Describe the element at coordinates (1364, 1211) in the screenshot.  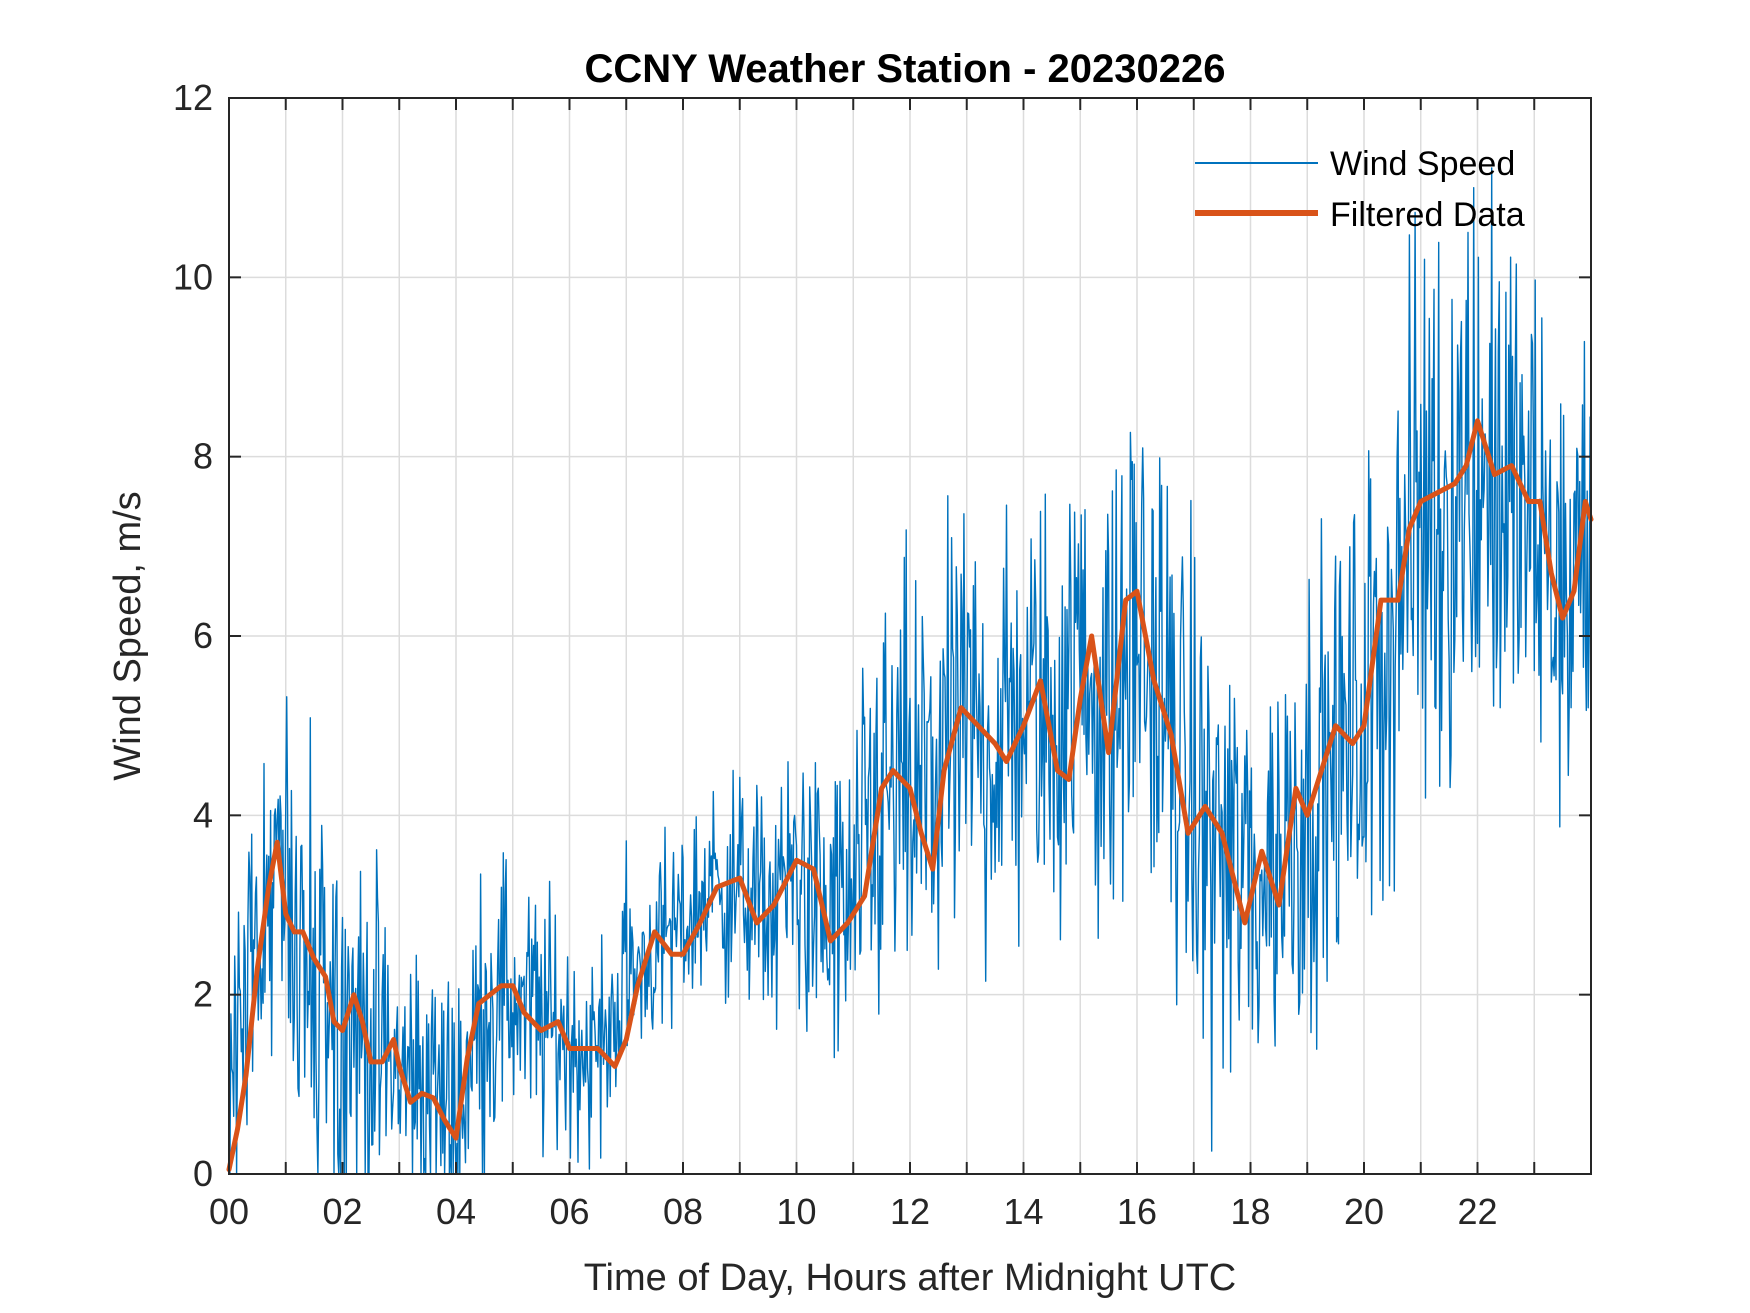
I see `x-tick-label: 20` at that location.